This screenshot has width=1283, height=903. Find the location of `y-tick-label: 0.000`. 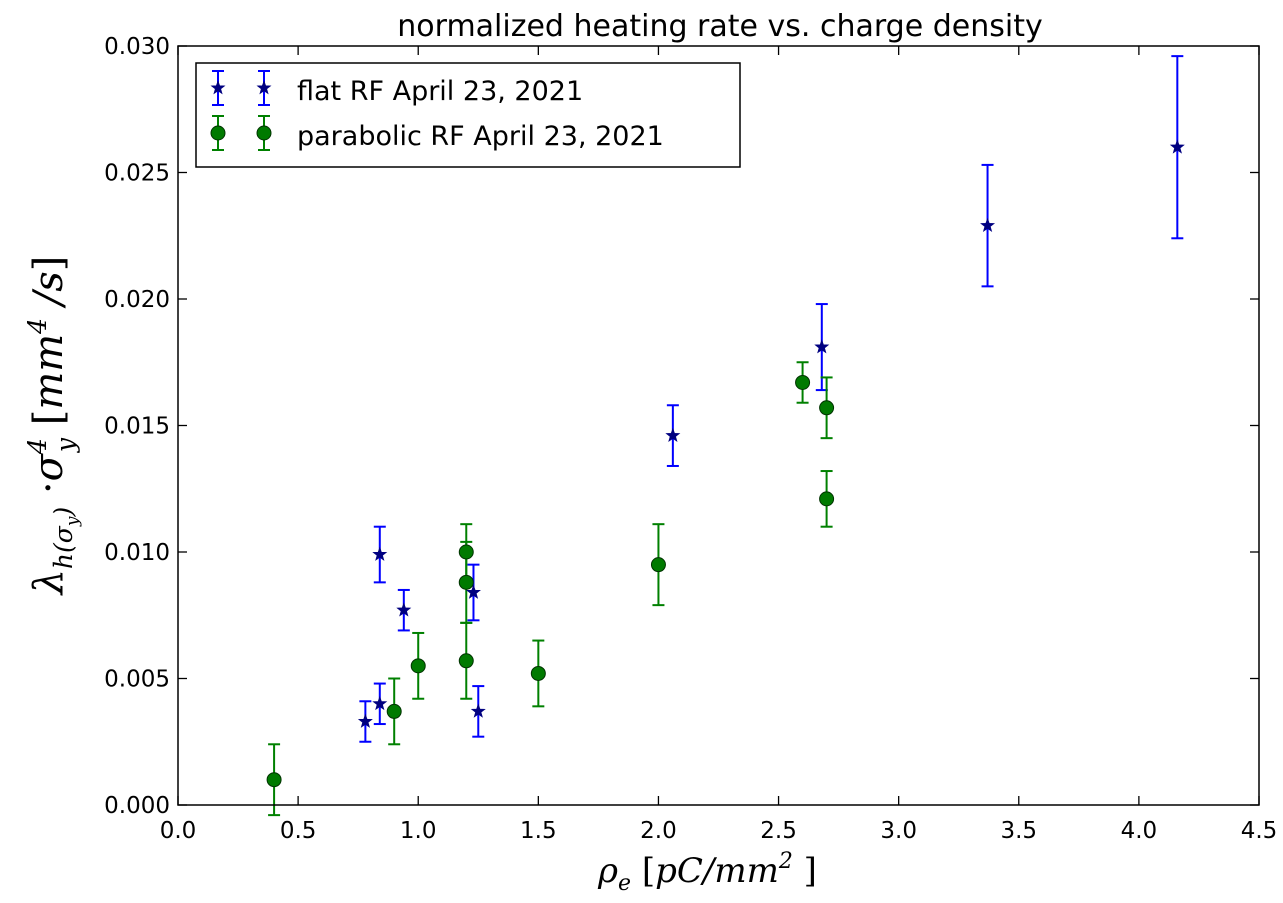

y-tick-label: 0.000 is located at coordinates (137, 806).